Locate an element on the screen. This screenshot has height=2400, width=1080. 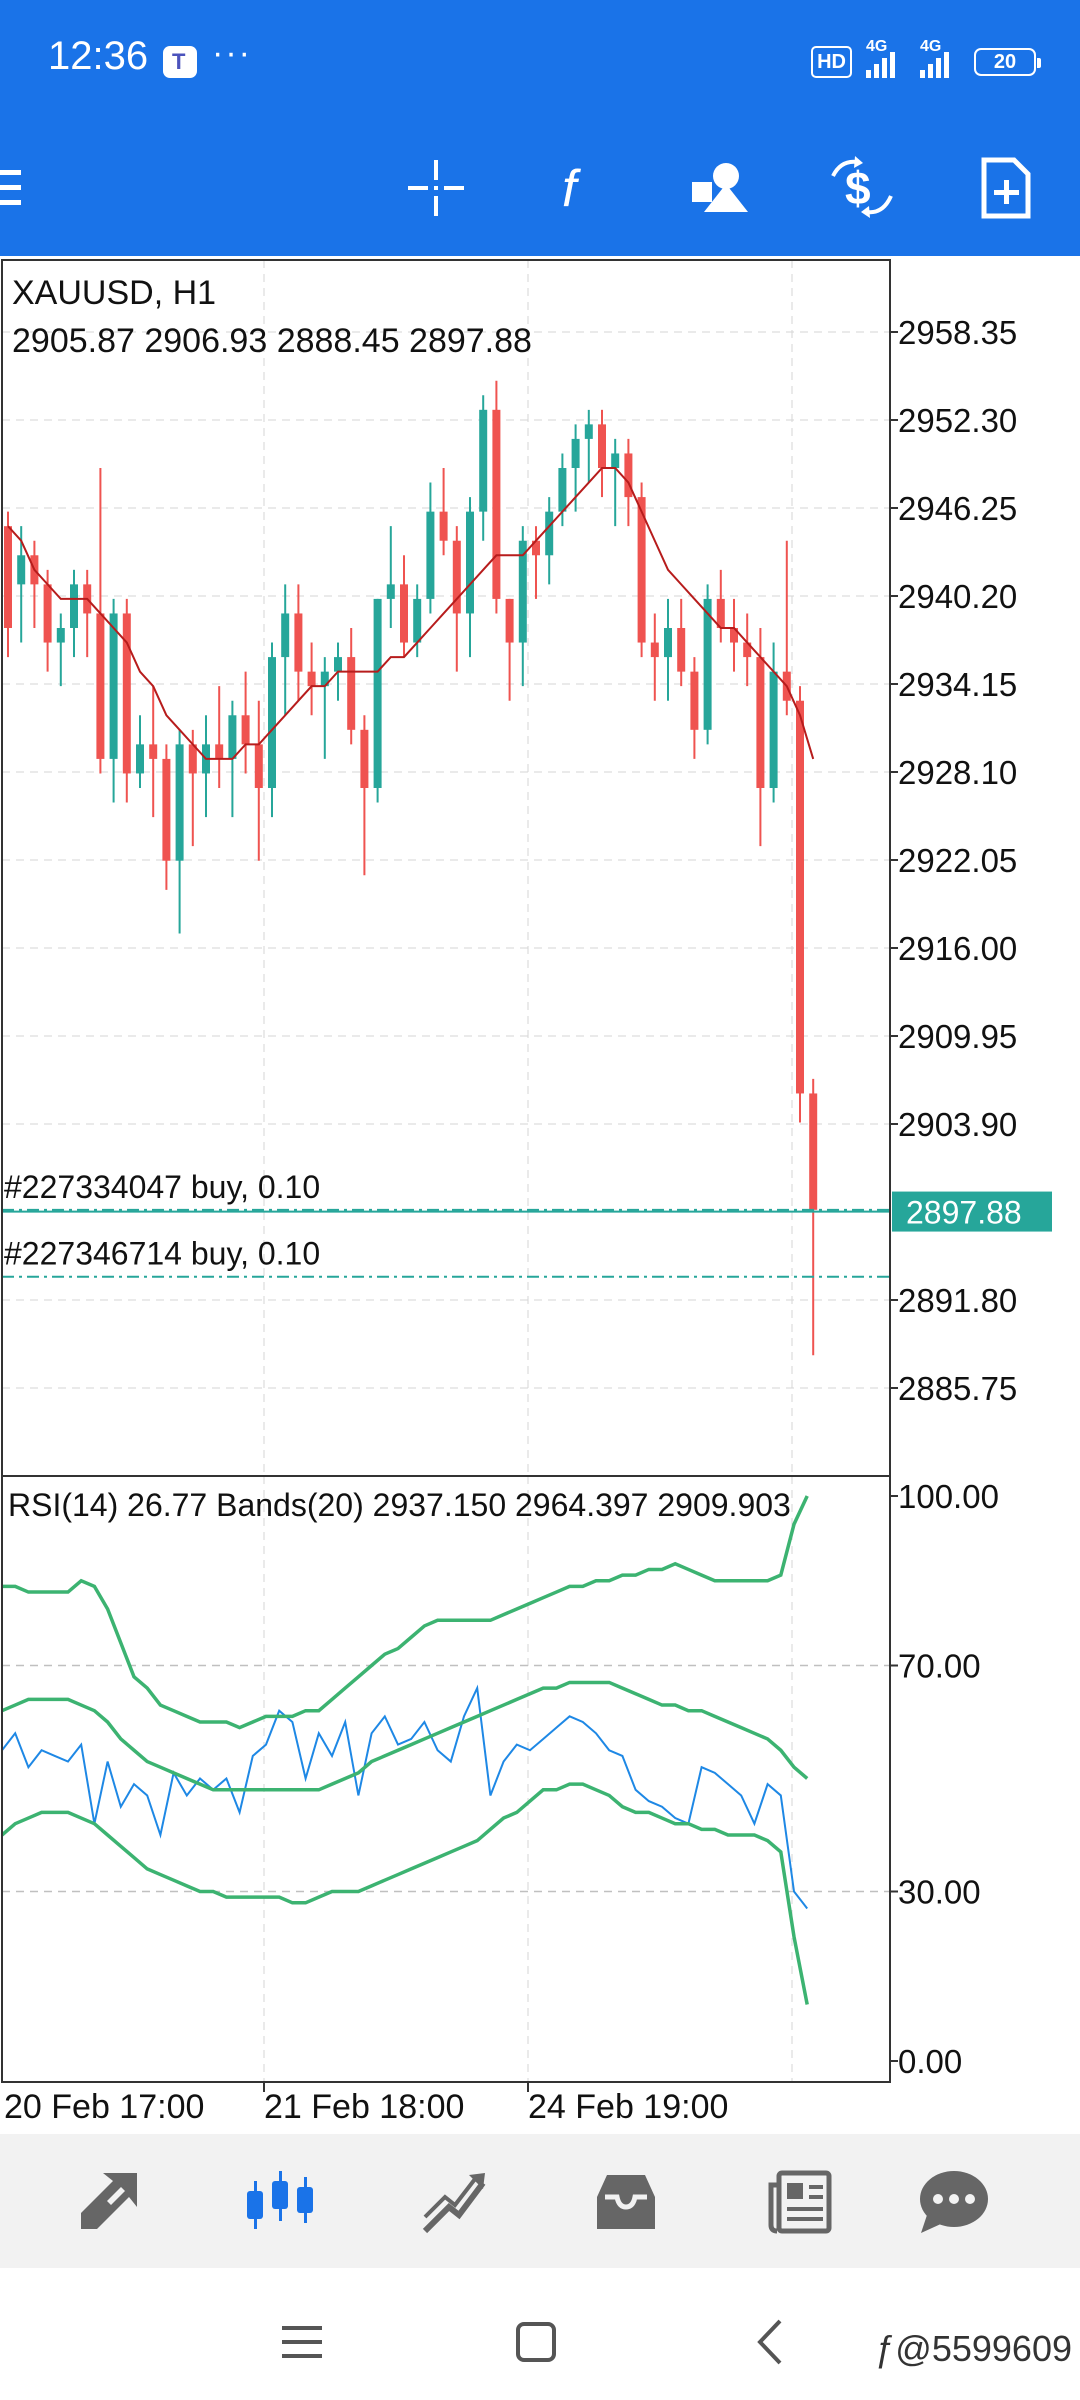
symbol-label: XAUUSD, H1 is located at coordinates (114, 293).